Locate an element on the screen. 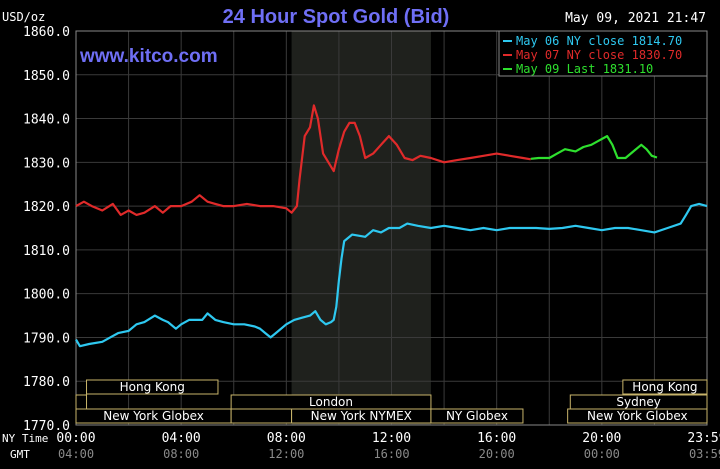 The width and height of the screenshot is (720, 469). market-session-label: Sydney is located at coordinates (638, 402).